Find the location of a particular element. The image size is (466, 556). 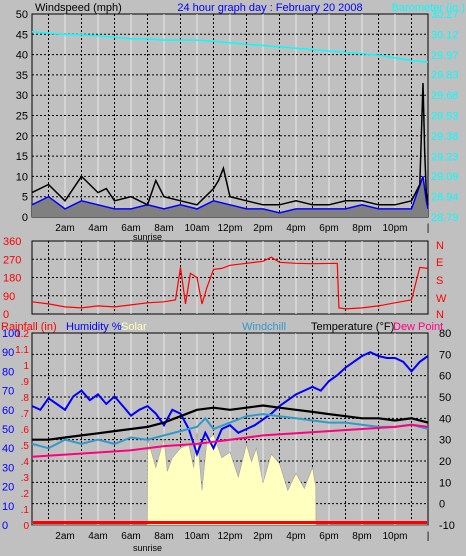

rain-tick-label: .1 is located at coordinates (25, 510).